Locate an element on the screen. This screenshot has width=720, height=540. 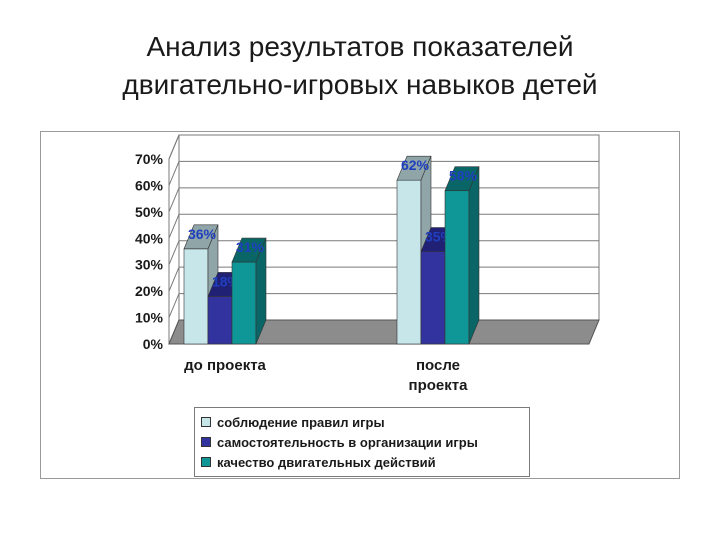
legend-item-quality: качество двигательных действий is located at coordinates (365, 462).